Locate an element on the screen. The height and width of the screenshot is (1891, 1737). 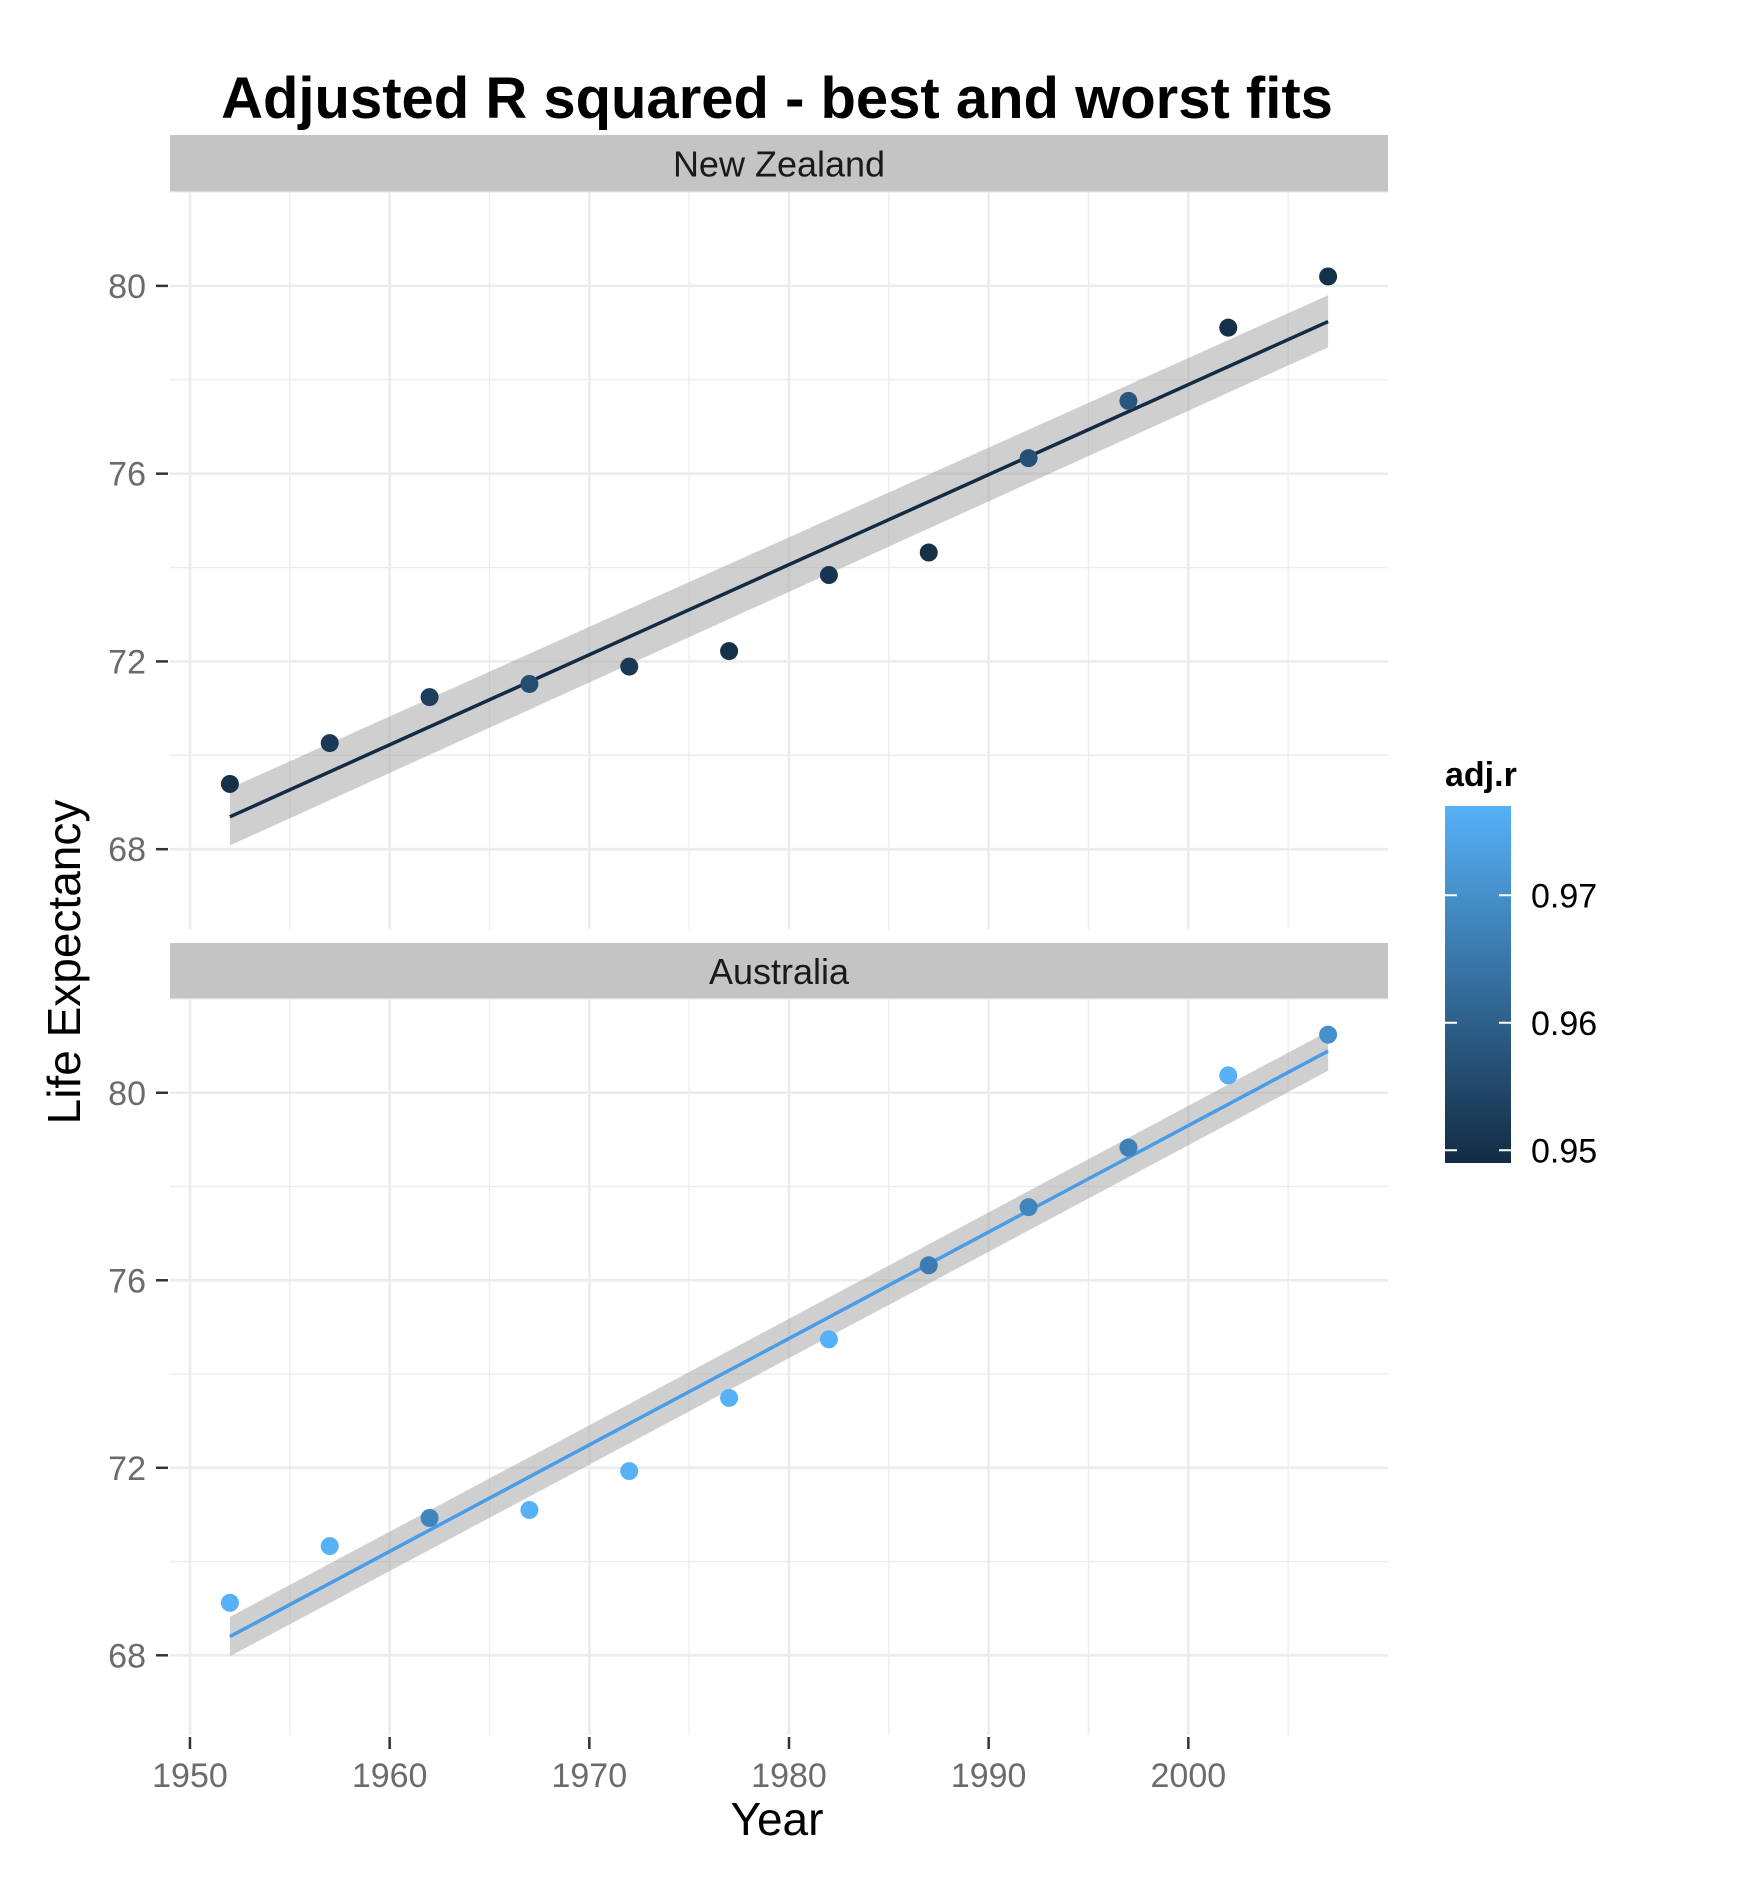
x-tick-label: 1950 is located at coordinates (190, 1776).